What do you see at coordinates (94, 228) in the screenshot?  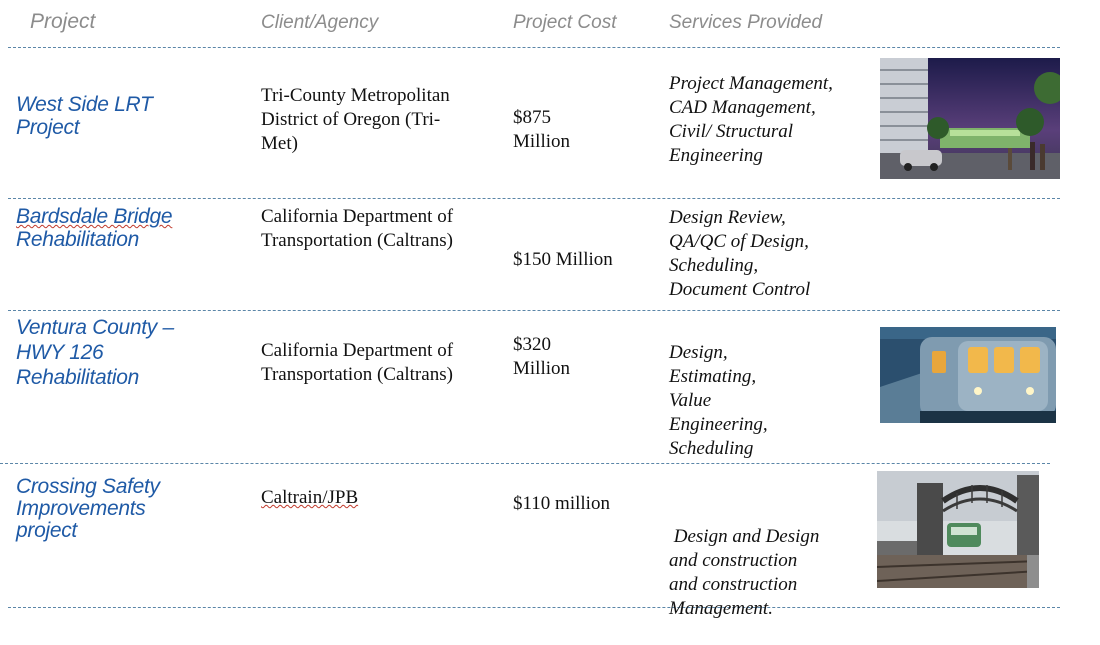 I see `project-name: Bardsdale Bridge Rehabilitation` at bounding box center [94, 228].